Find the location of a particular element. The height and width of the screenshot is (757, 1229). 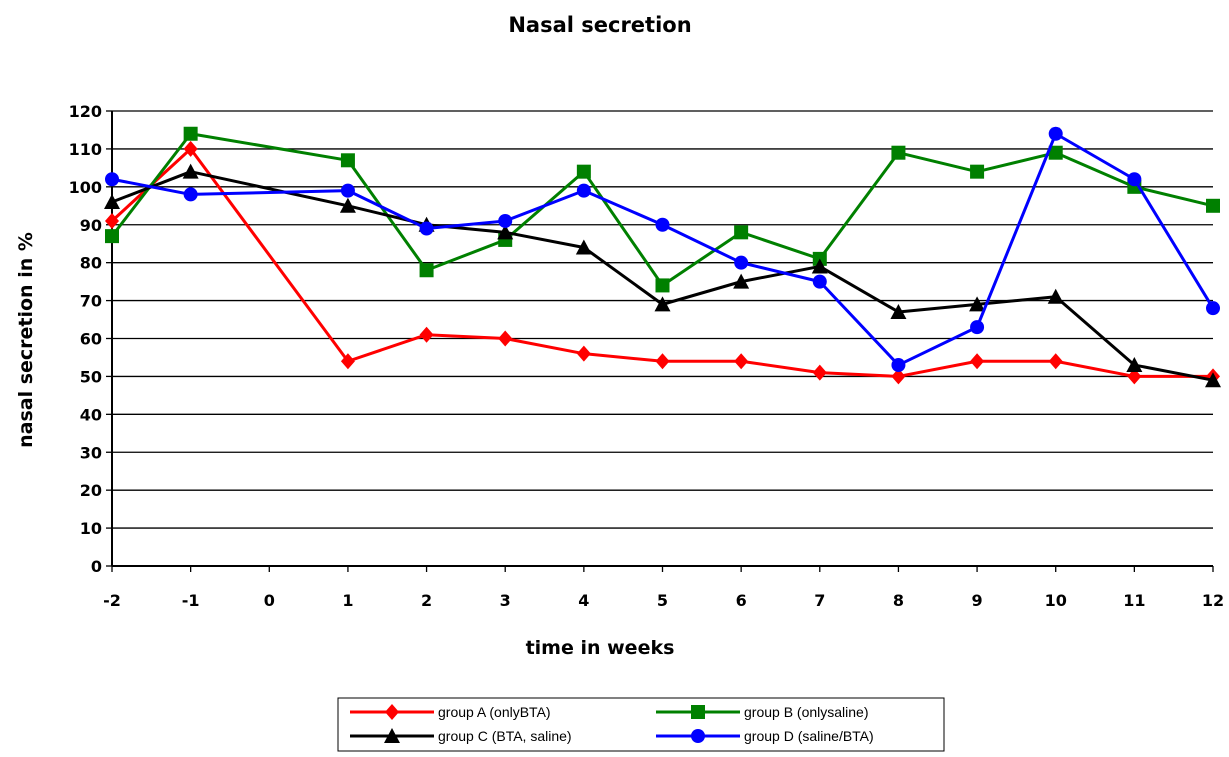

y-tick-label: 90 is located at coordinates (91, 225).